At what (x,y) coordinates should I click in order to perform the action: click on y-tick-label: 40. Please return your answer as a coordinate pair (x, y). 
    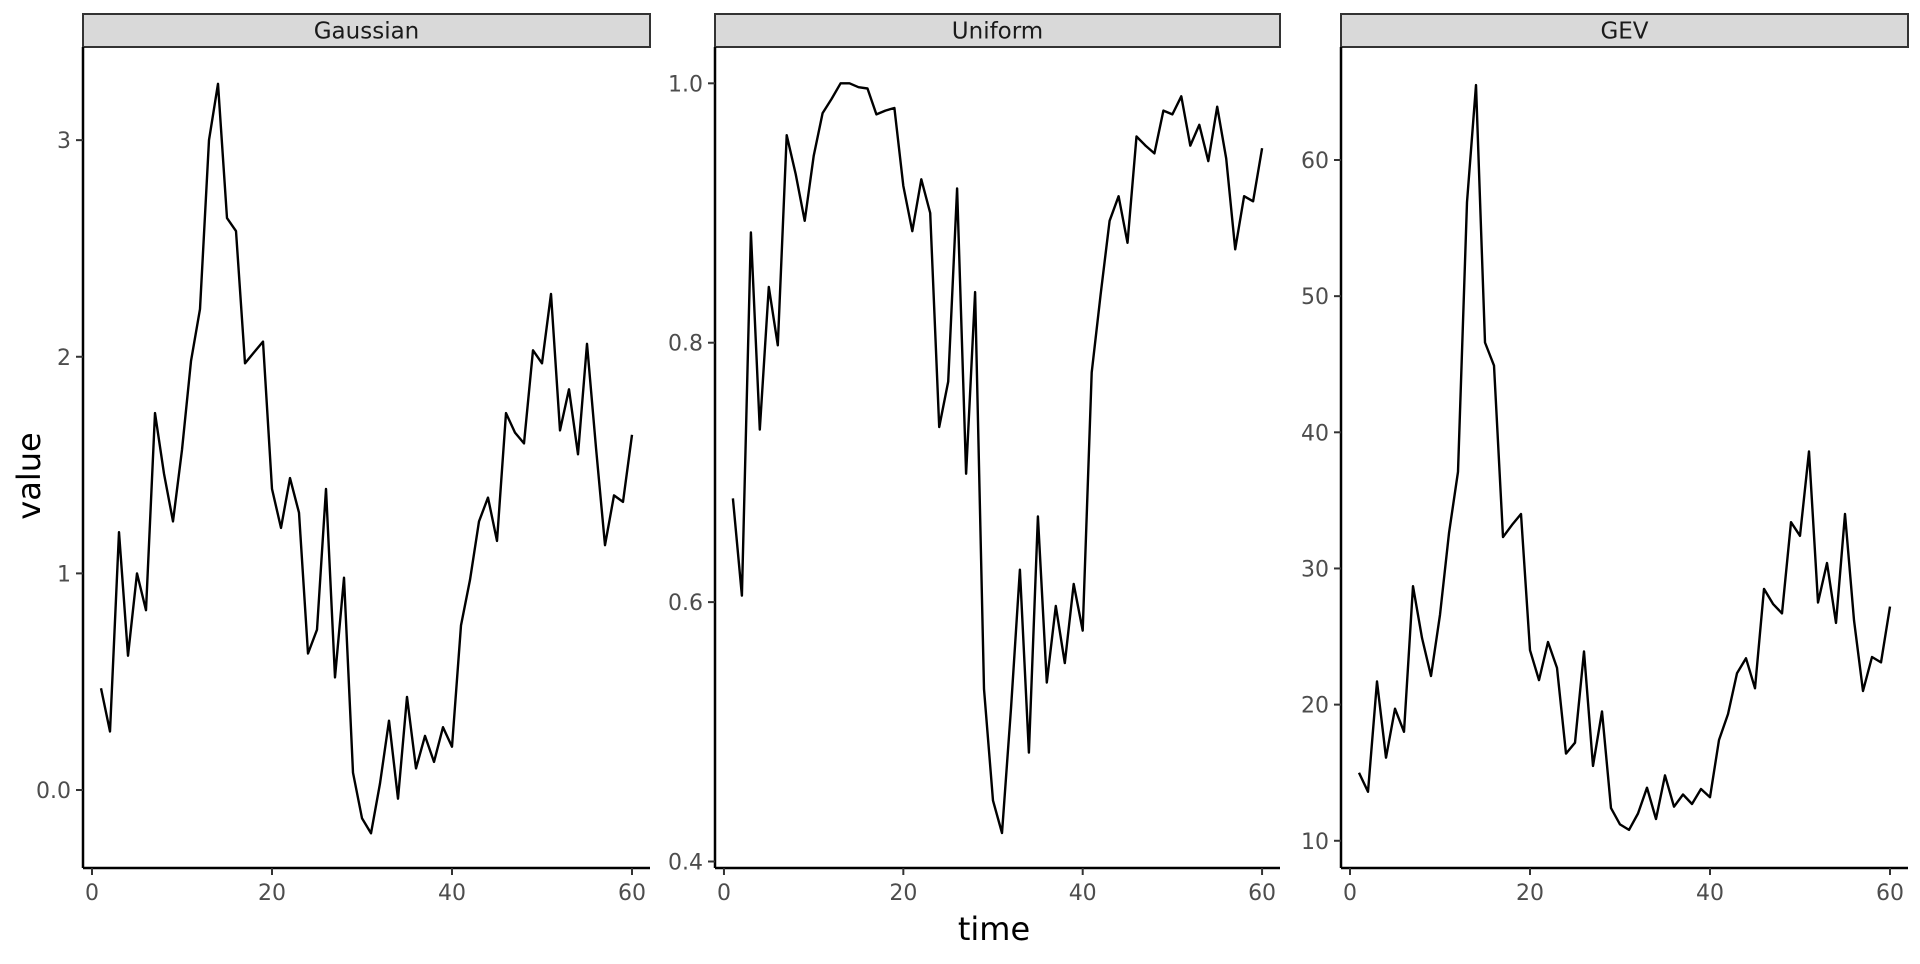
    Looking at the image, I should click on (1315, 433).